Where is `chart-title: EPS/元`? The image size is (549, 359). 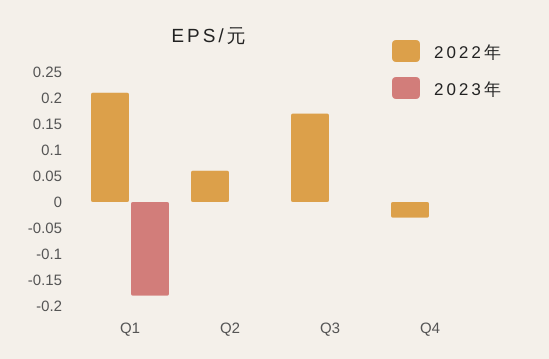 chart-title: EPS/元 is located at coordinates (210, 36).